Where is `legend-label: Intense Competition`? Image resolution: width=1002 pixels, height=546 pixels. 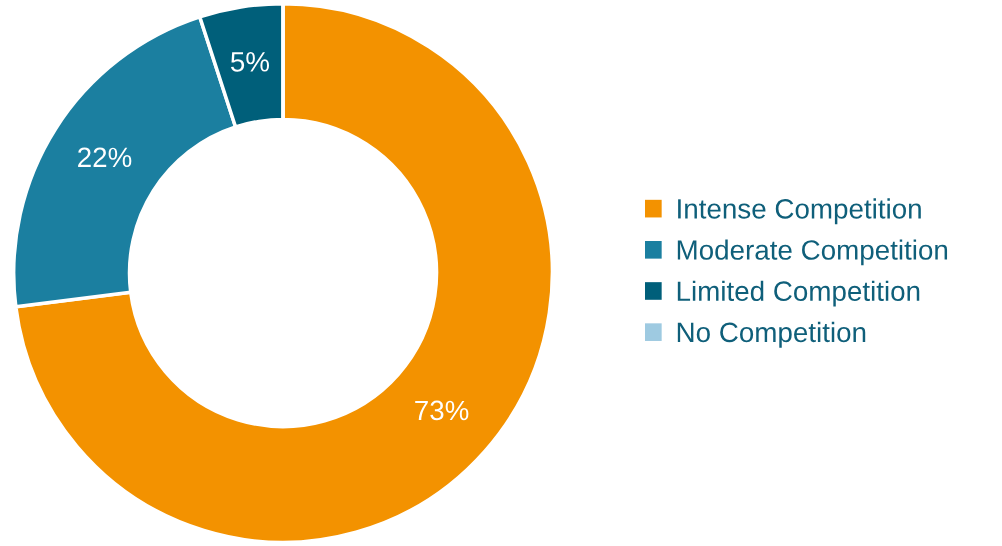
legend-label: Intense Competition is located at coordinates (799, 211).